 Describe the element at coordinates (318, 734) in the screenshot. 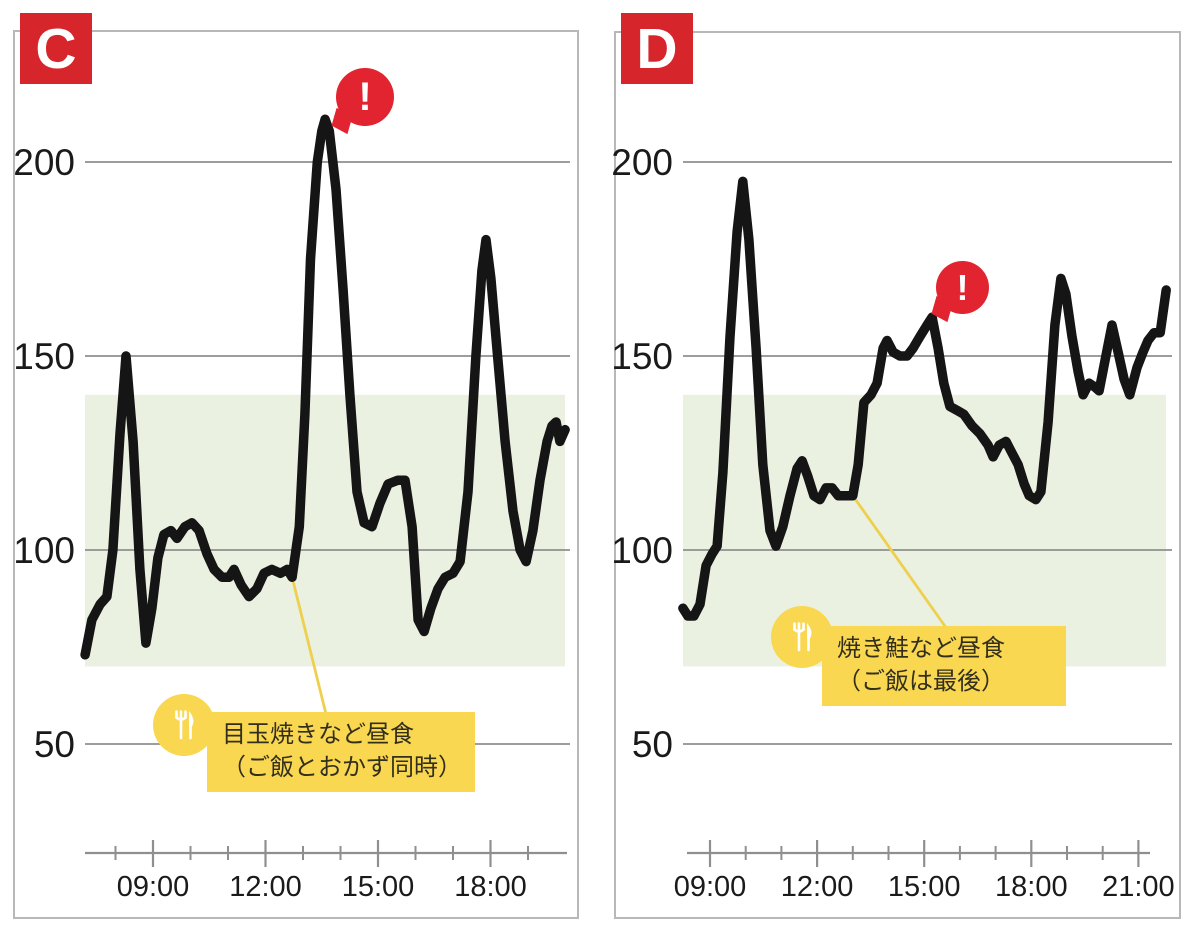

I see `meal-annotation-line1: 目玉焼きなど昼食` at that location.